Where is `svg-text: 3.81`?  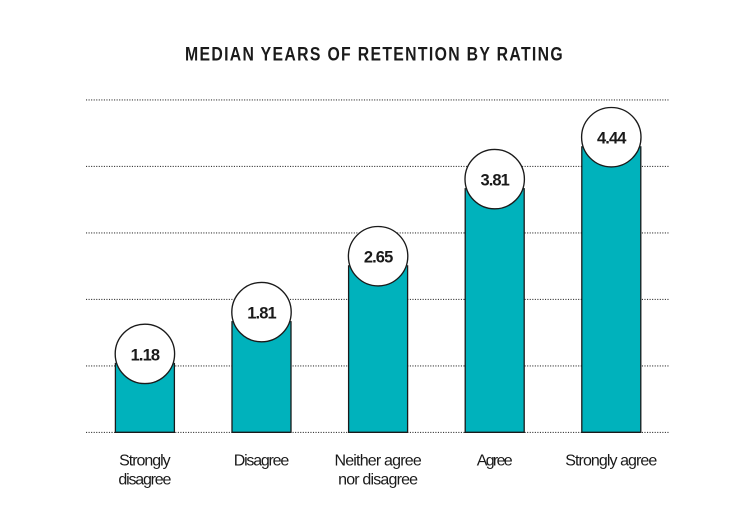
svg-text: 3.81 is located at coordinates (494, 181).